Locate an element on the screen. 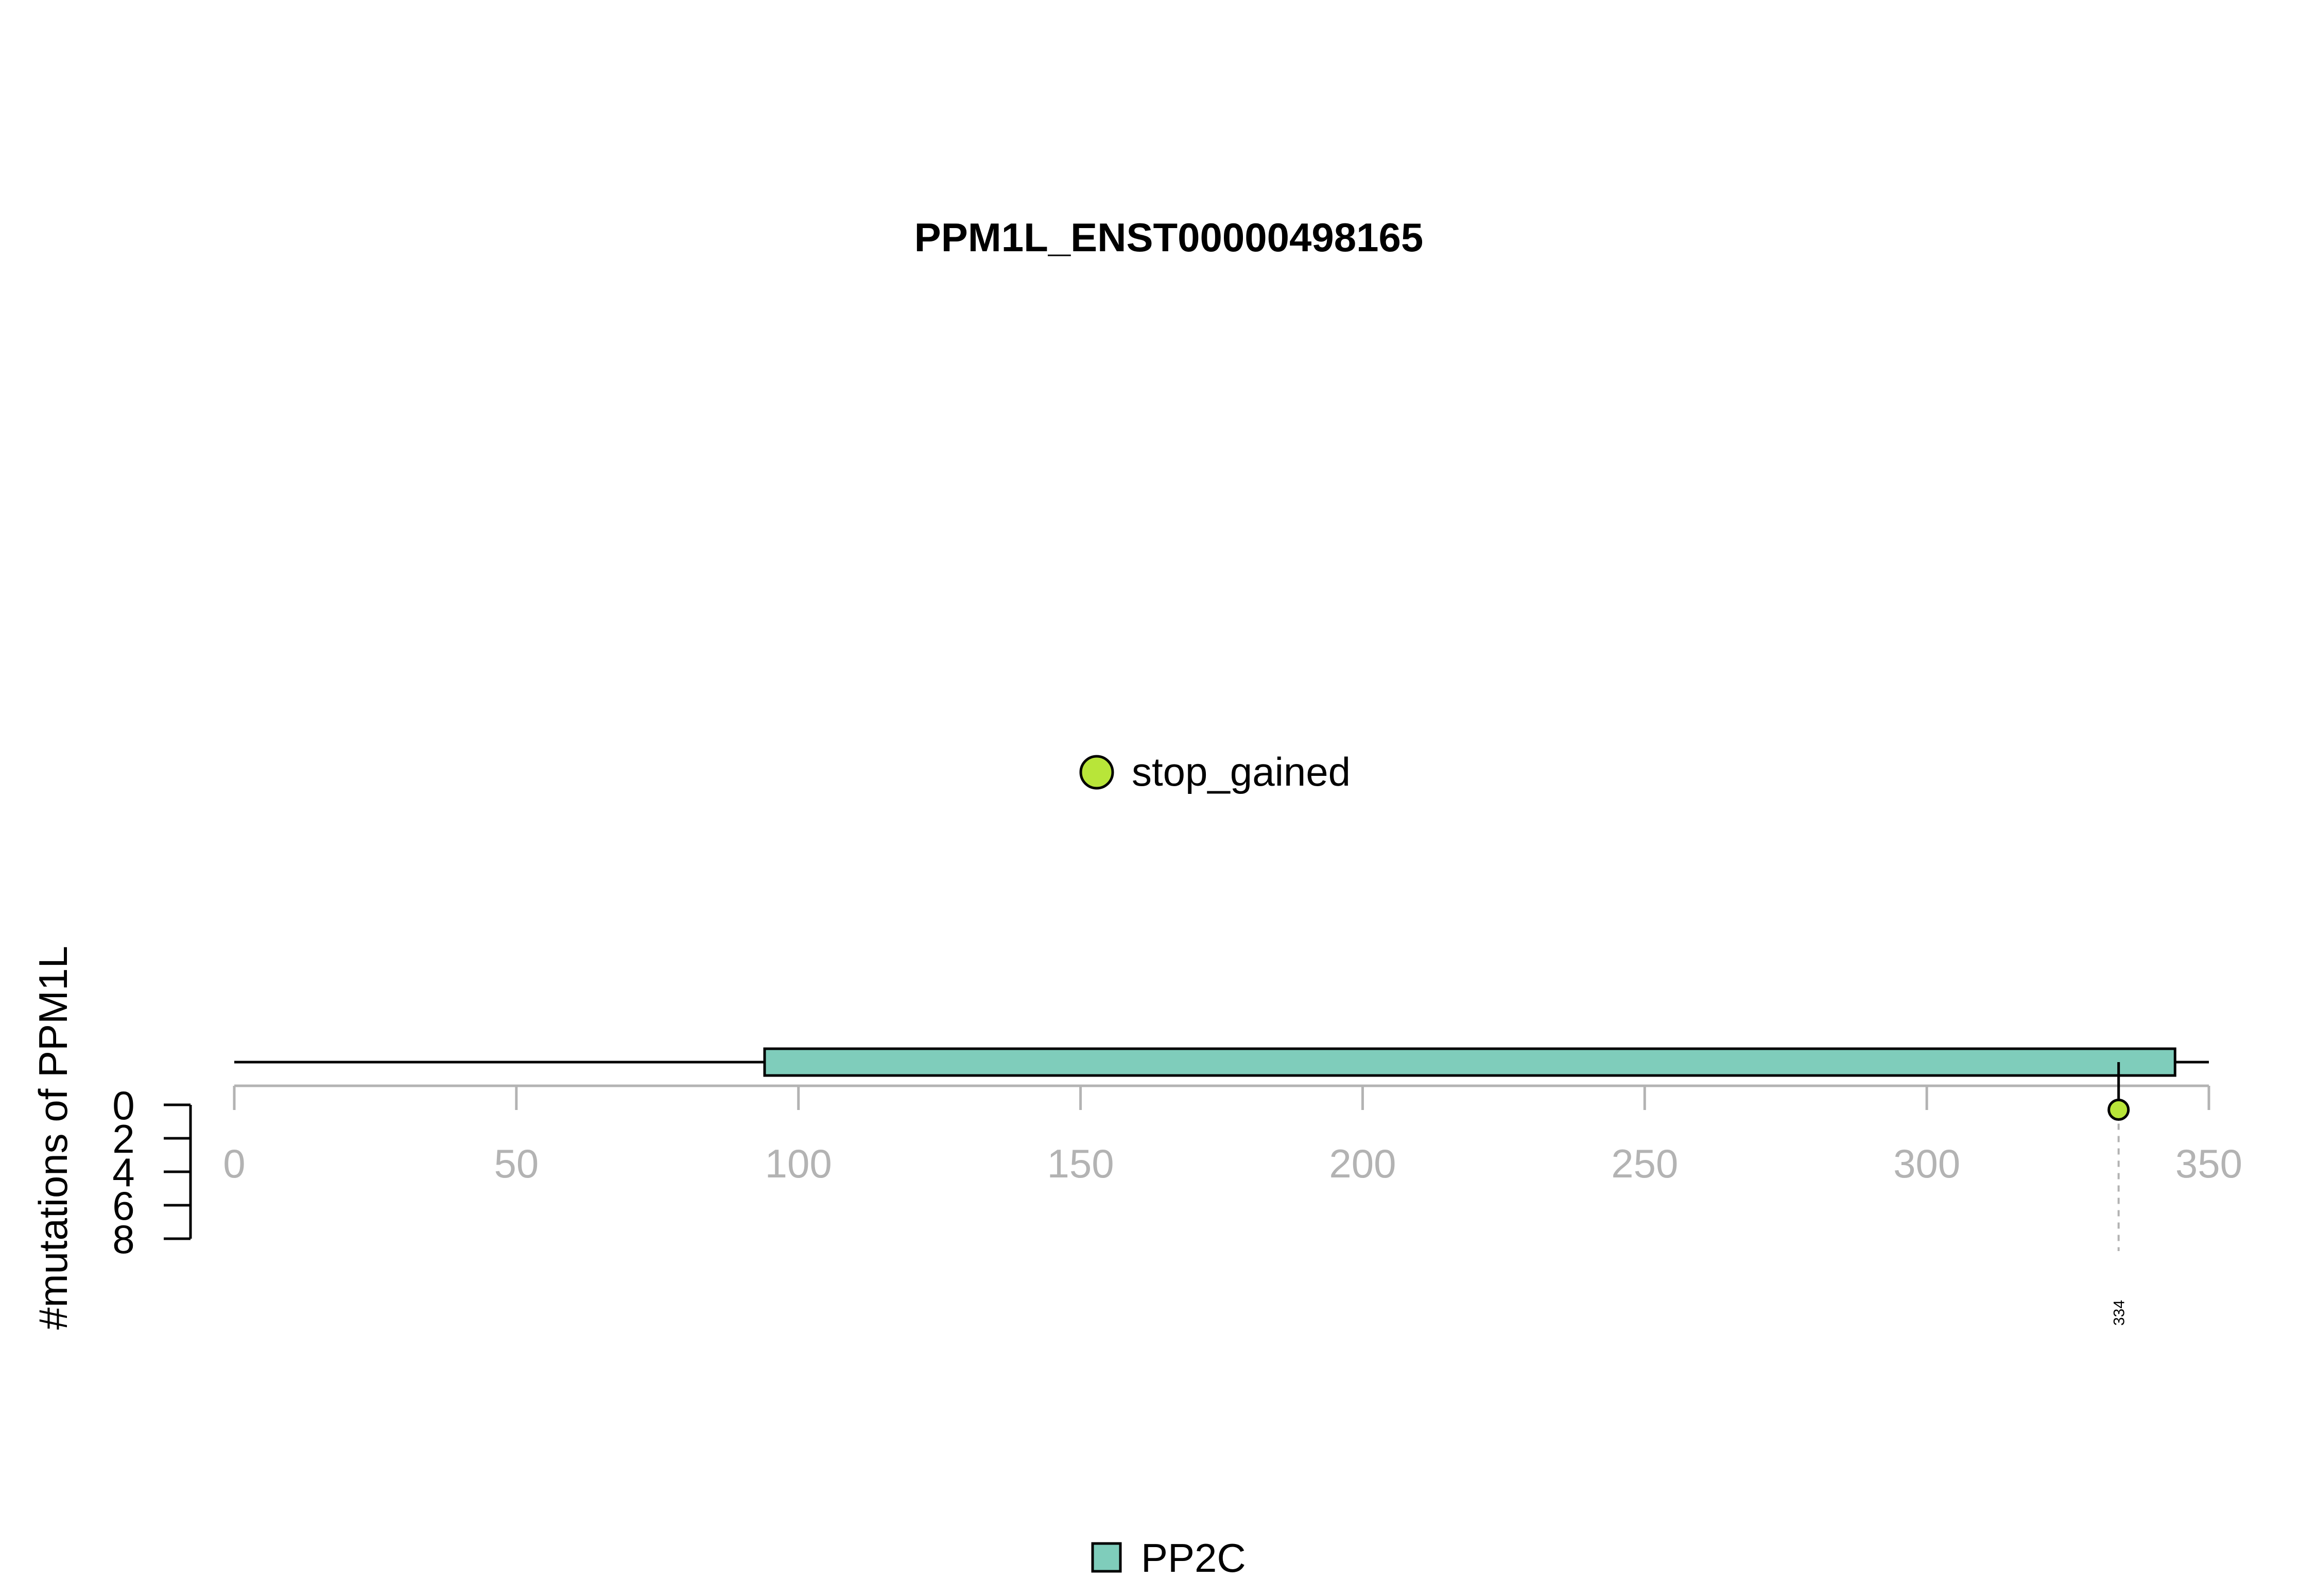 The image size is (2317, 1596). x-tick-label: 300 is located at coordinates (1926, 1164).